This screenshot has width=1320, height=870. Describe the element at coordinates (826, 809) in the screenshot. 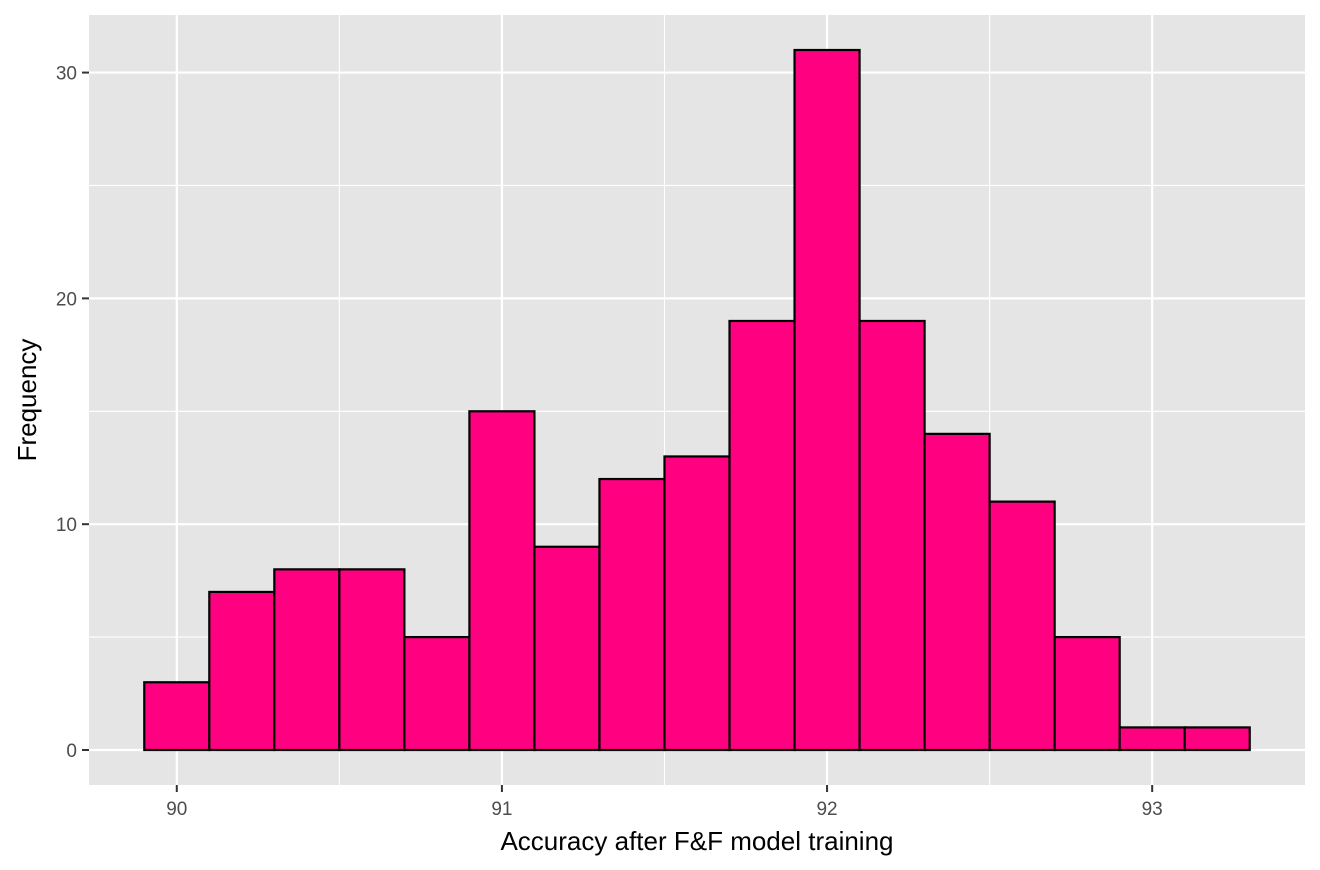

I see `x-tick-label: 92` at that location.